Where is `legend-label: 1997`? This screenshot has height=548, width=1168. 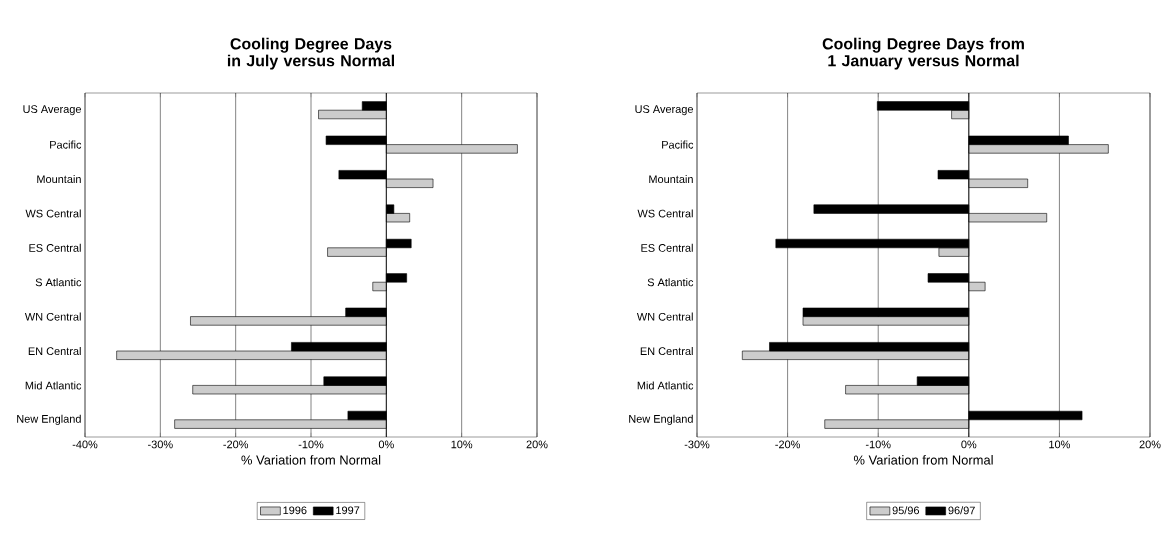
legend-label: 1997 is located at coordinates (348, 510).